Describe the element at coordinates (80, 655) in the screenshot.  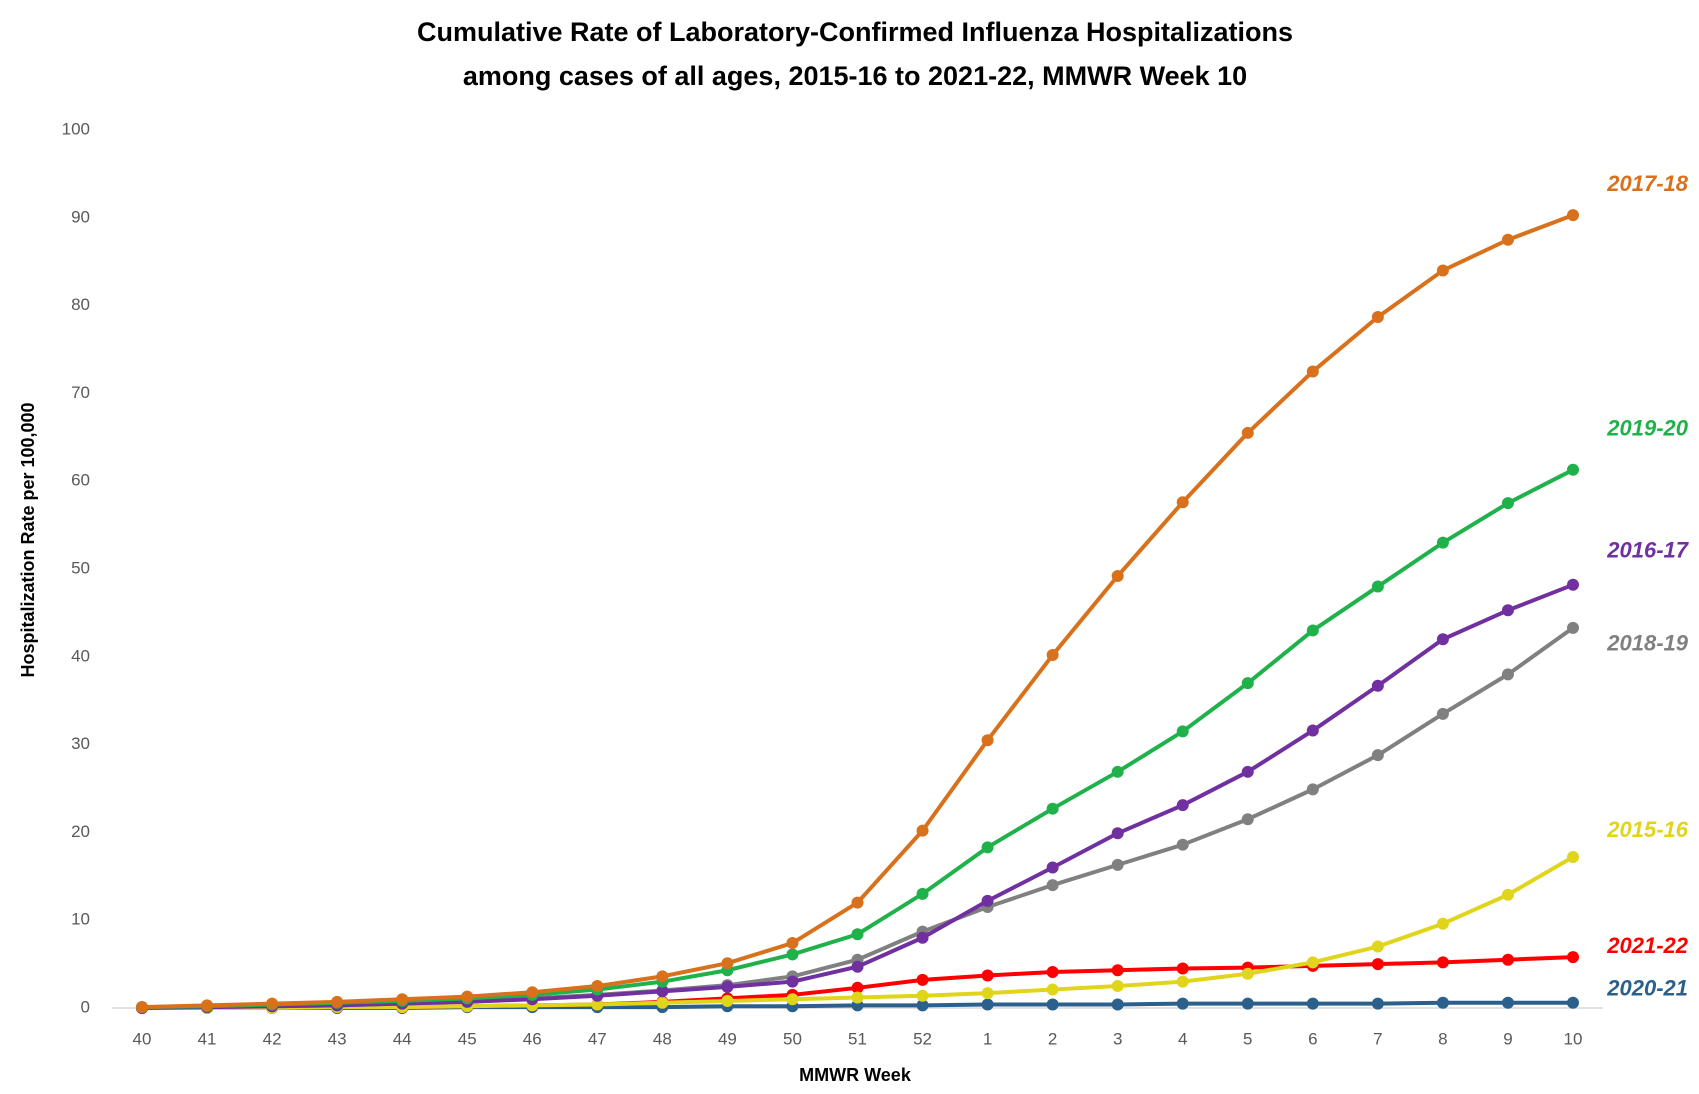
I see `y-tick-label: 40` at that location.